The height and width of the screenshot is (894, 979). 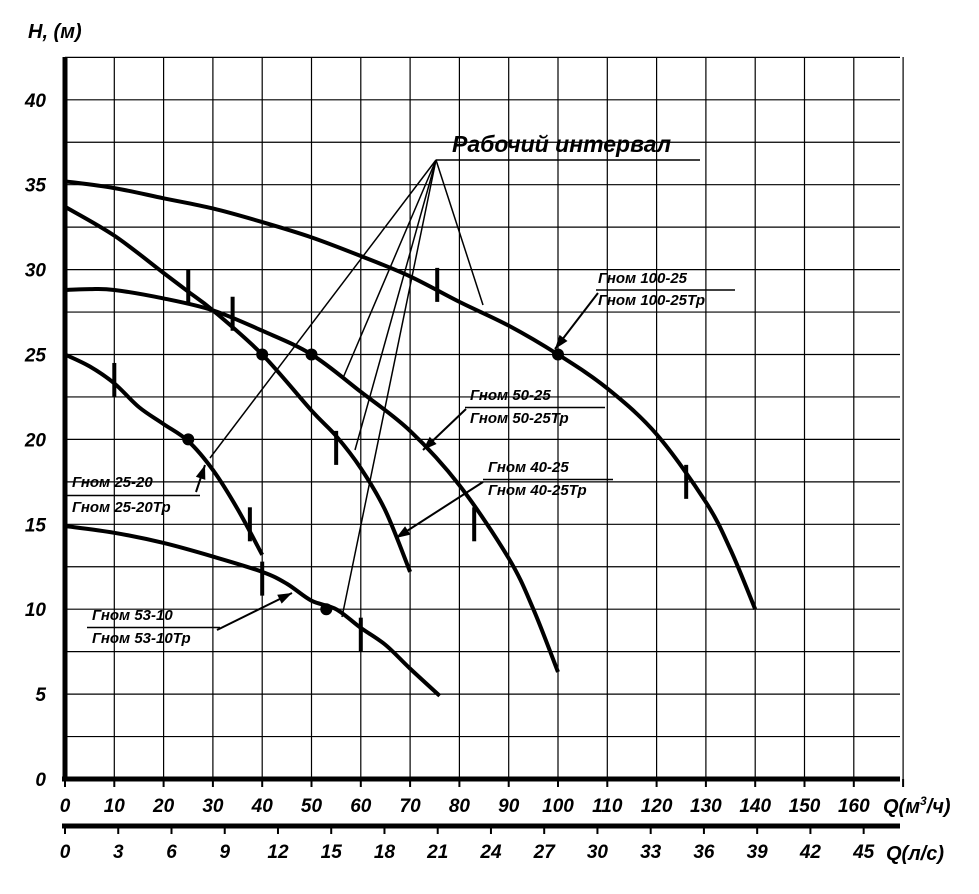 I want to click on x-tick-label: 160, so click(x=854, y=806).